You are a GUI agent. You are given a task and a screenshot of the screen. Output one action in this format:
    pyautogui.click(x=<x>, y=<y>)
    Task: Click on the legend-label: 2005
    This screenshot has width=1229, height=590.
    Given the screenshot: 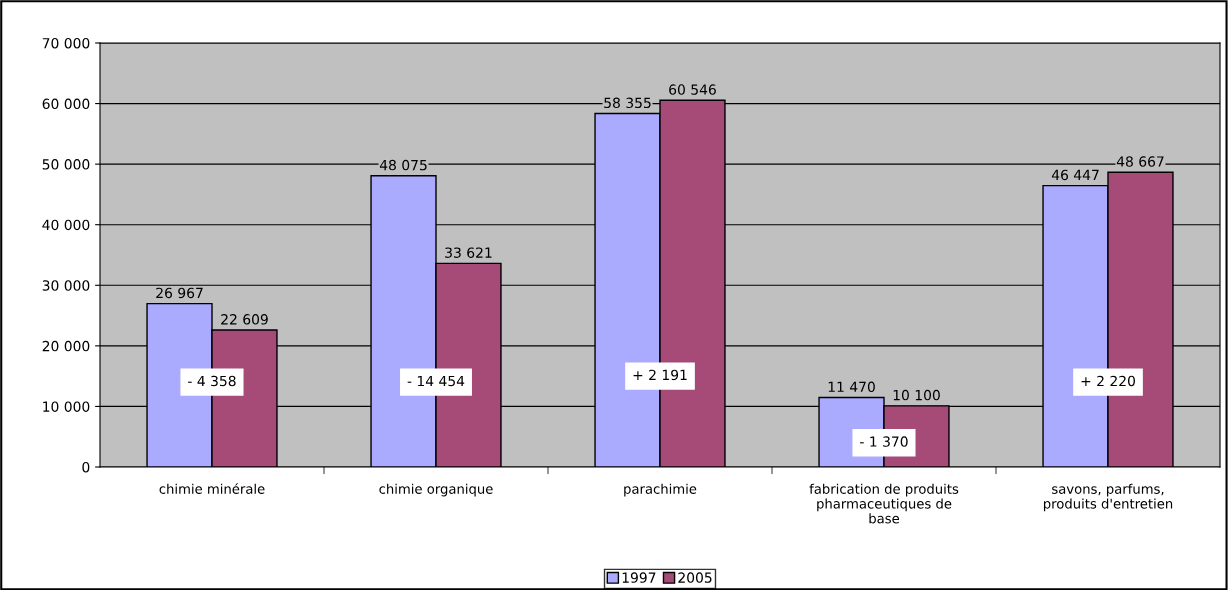 What is the action you would take?
    pyautogui.click(x=695, y=577)
    